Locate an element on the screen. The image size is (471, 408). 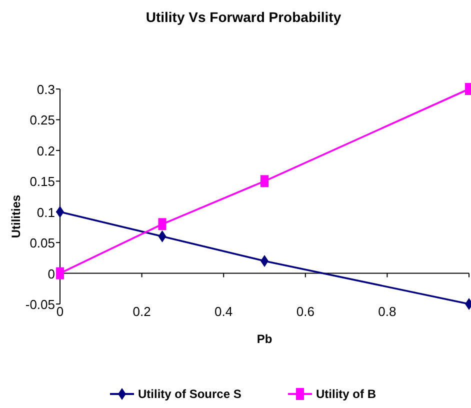
y-tick-label: 0.2 is located at coordinates (45, 150).